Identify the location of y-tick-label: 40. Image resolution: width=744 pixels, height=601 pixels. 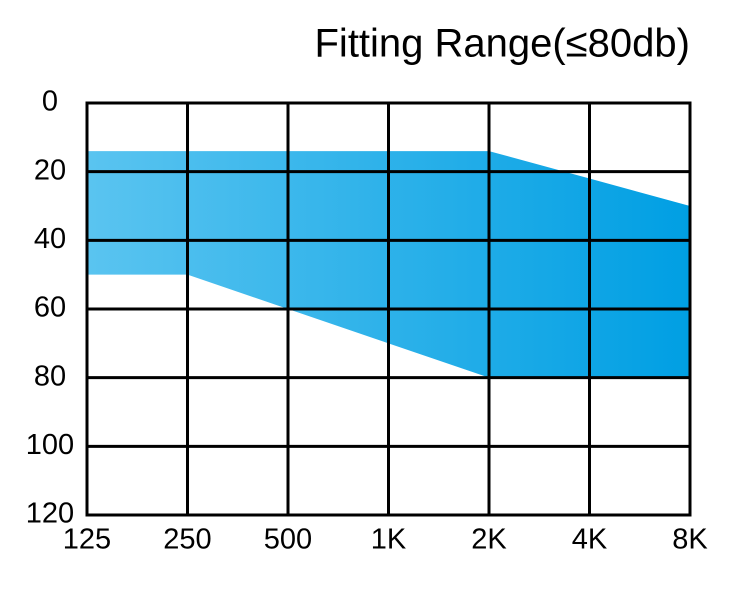
(50, 239).